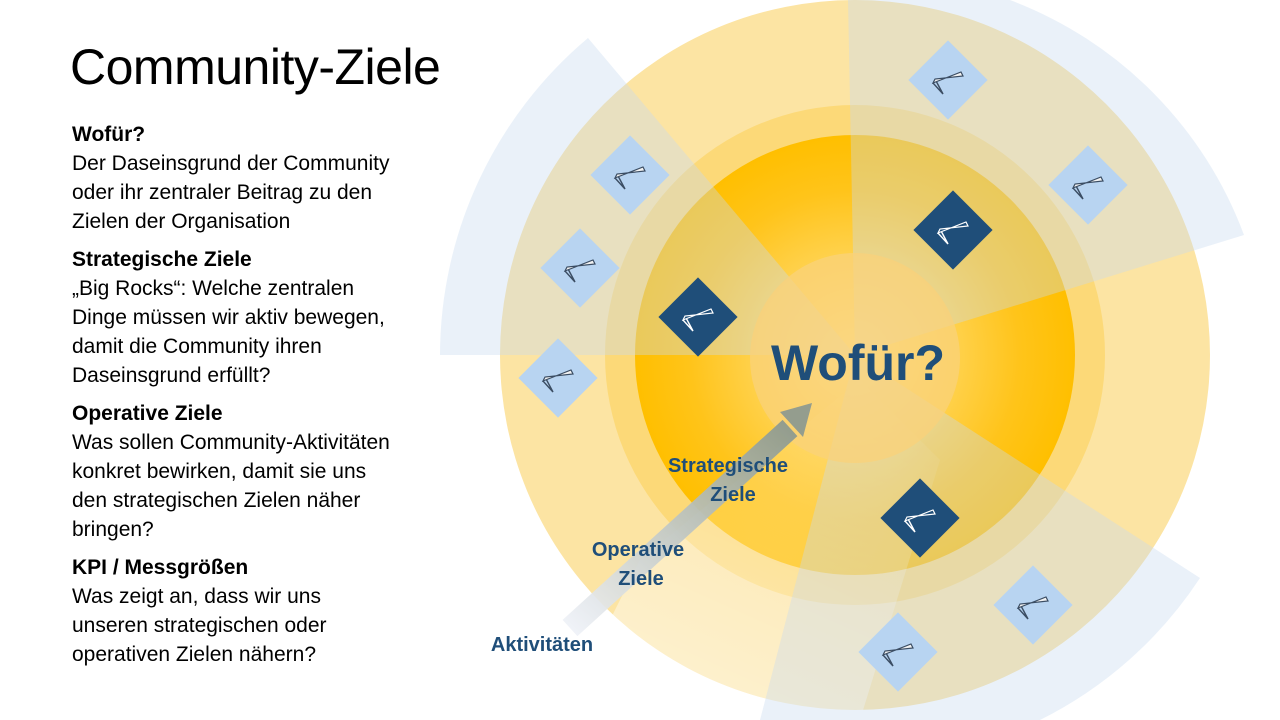 The image size is (1280, 720). I want to click on strategic-goals-label-line1: Strategische, so click(728, 466).